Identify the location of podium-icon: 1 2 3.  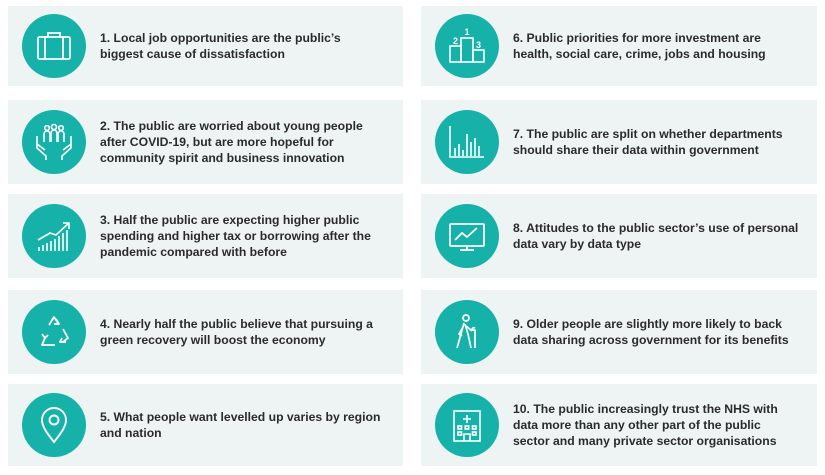
(467, 46).